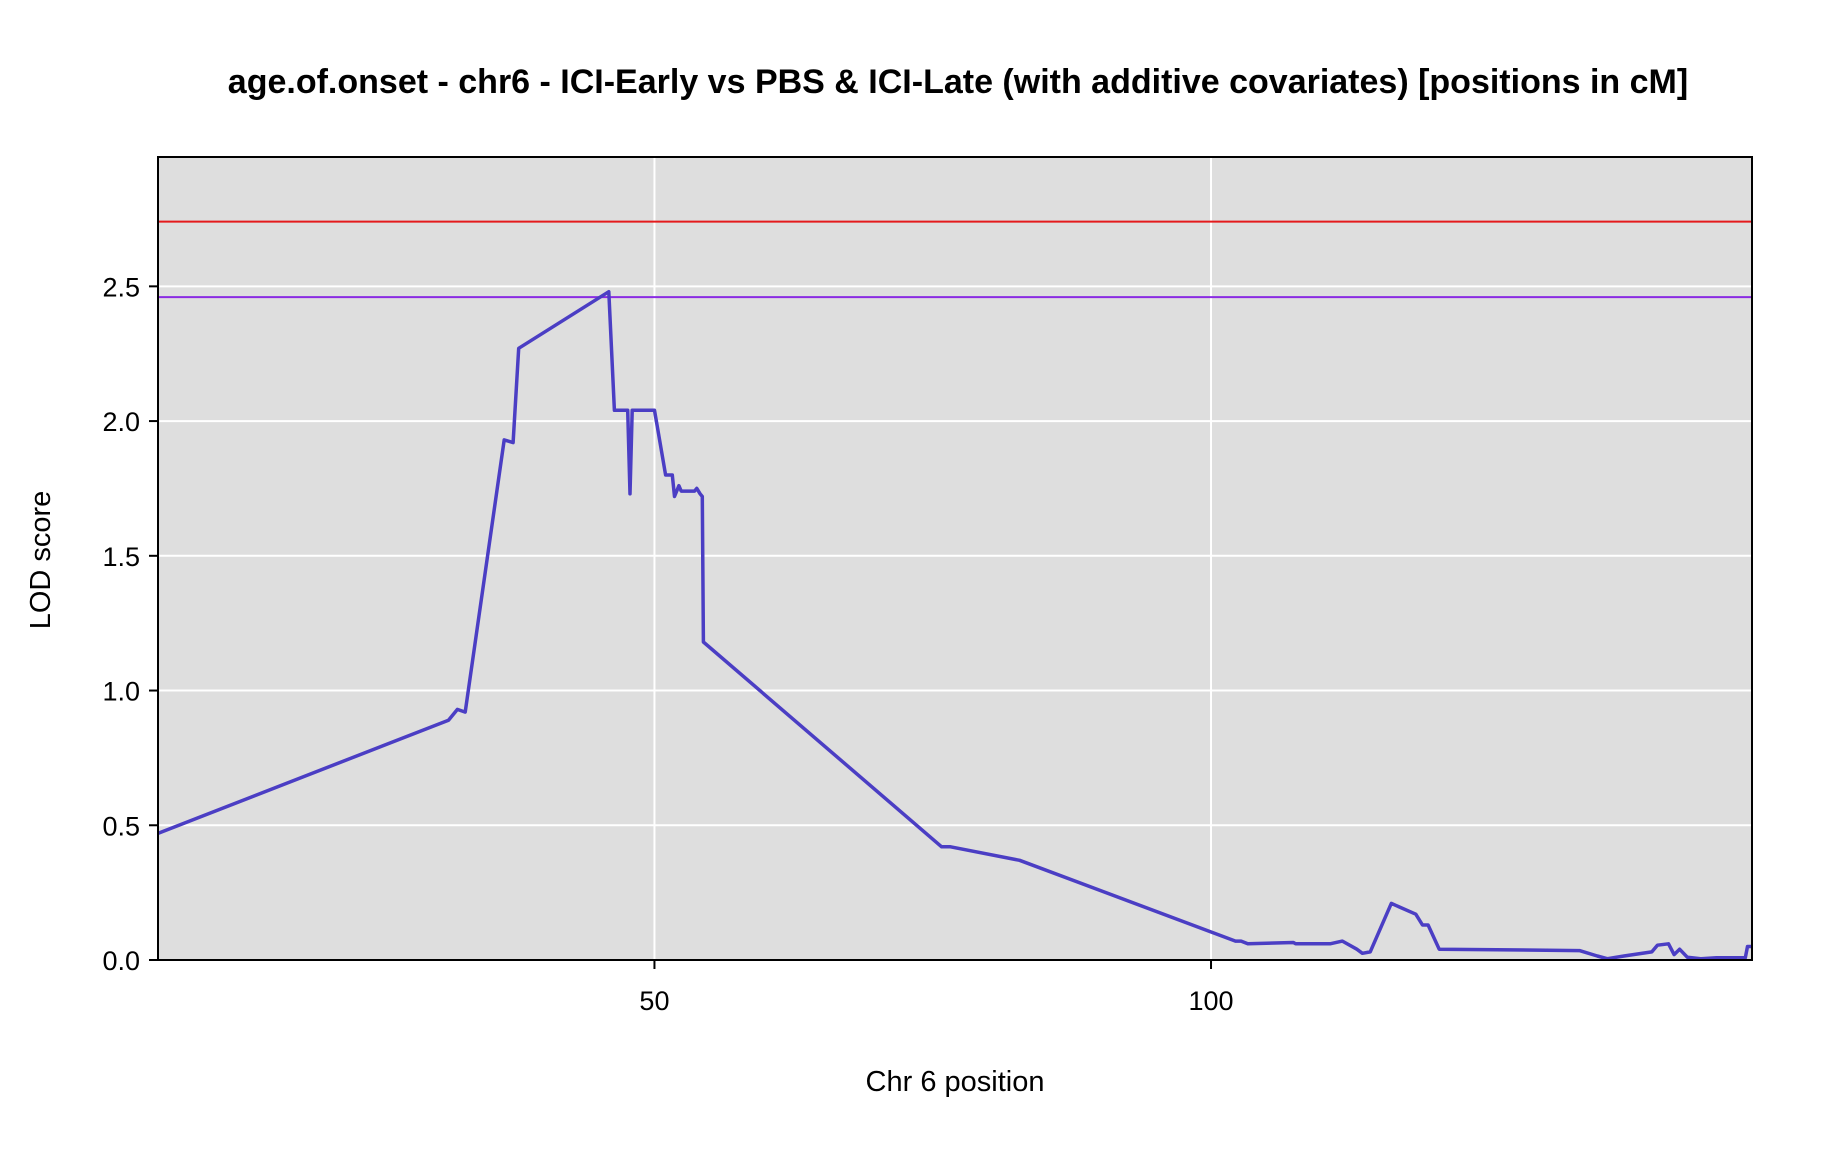 This screenshot has width=1824, height=1152. I want to click on y-tick-label: 0.5, so click(121, 826).